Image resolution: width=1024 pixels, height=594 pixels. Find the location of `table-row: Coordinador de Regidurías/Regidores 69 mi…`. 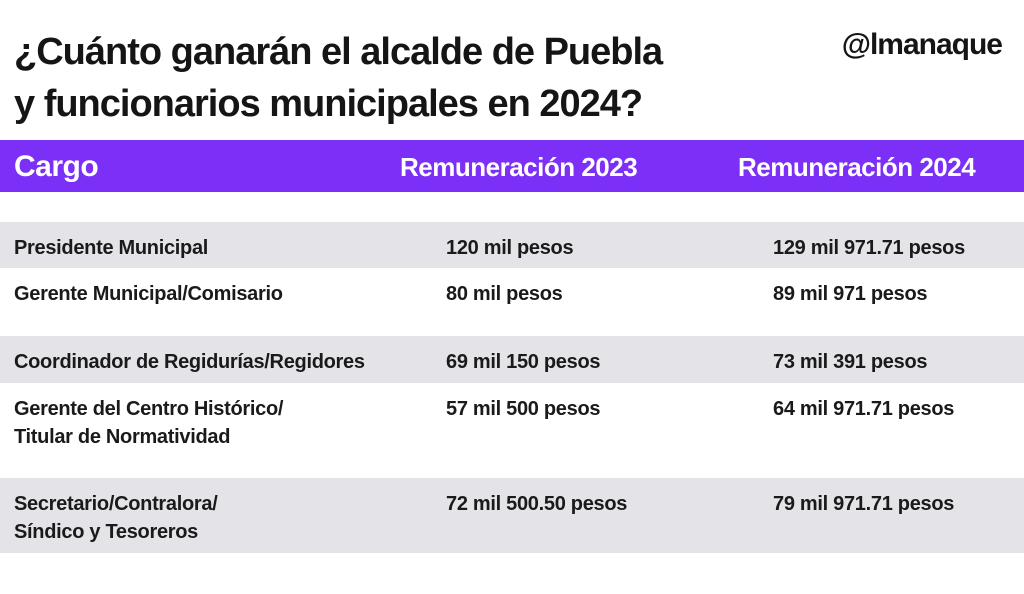

table-row: Coordinador de Regidurías/Regidores 69 mi… is located at coordinates (512, 359).